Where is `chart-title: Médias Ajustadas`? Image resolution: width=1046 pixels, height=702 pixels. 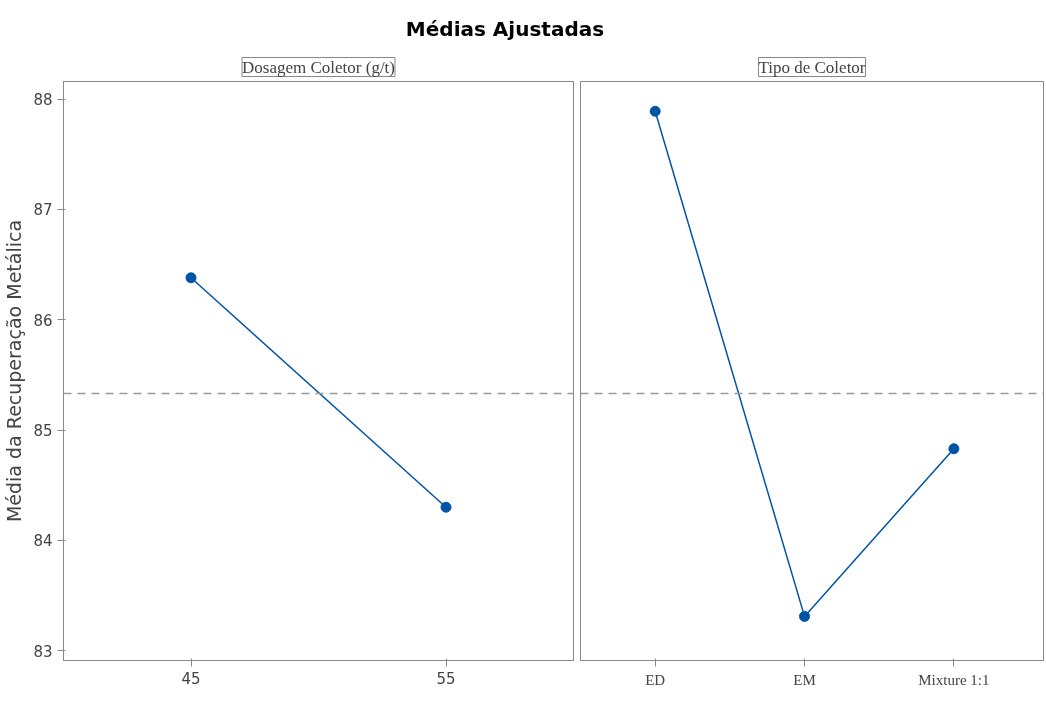 chart-title: Médias Ajustadas is located at coordinates (505, 29).